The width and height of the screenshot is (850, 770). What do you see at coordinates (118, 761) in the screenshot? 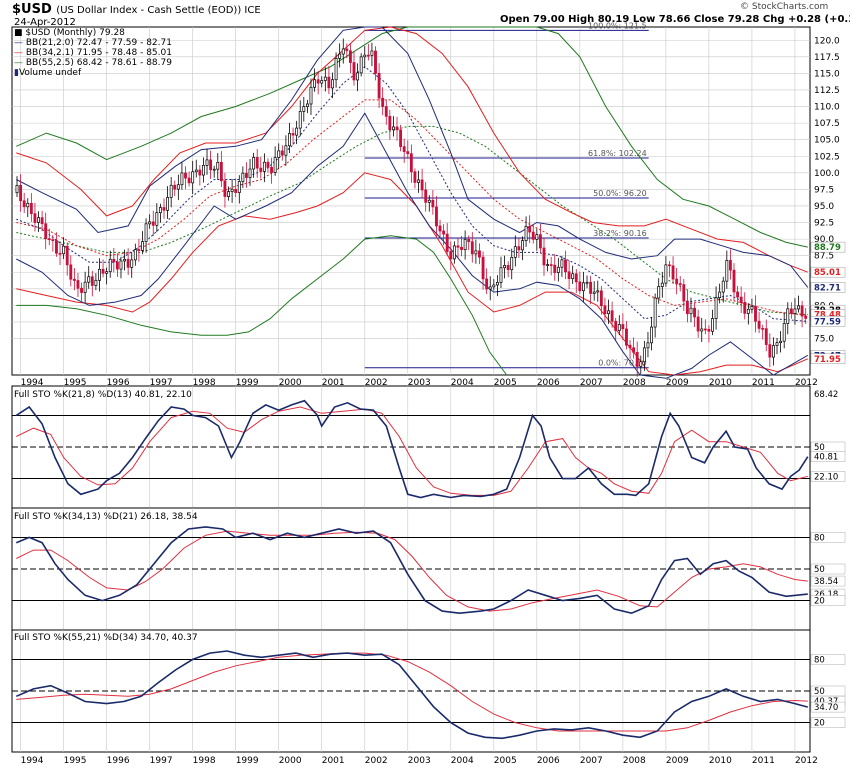
I see `bottom-x-tick-label: 1996` at bounding box center [118, 761].